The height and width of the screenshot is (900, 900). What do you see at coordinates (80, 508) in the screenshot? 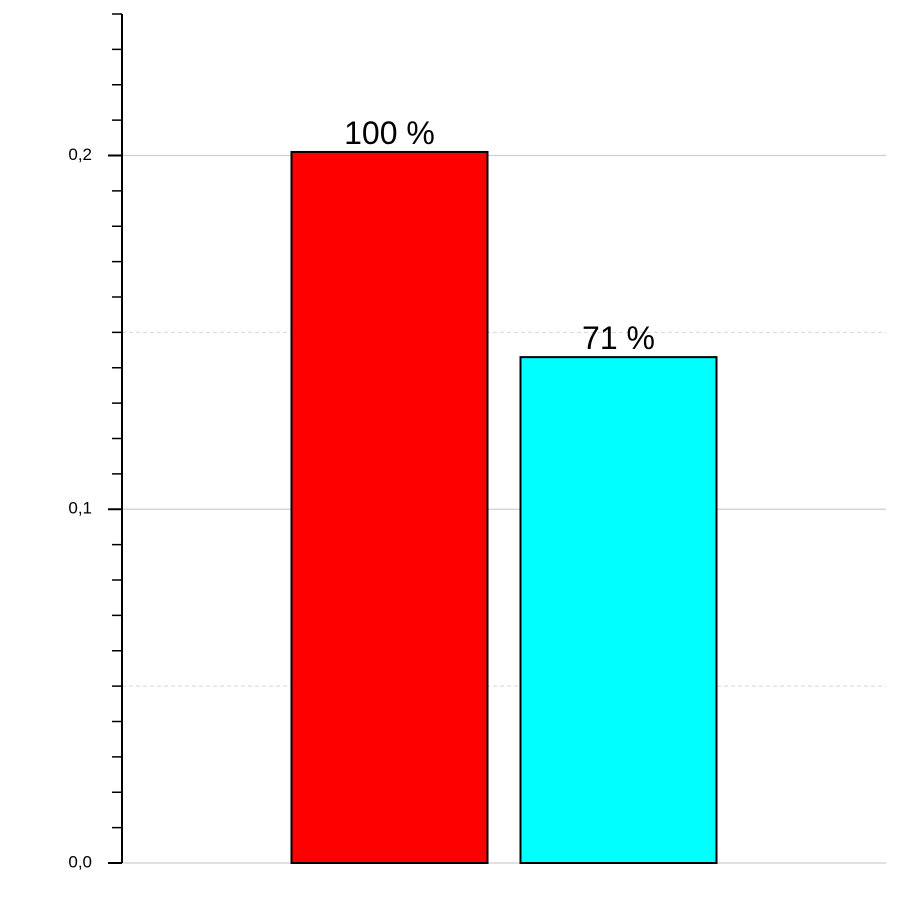
I see `y-tick-label: 0,1` at bounding box center [80, 508].